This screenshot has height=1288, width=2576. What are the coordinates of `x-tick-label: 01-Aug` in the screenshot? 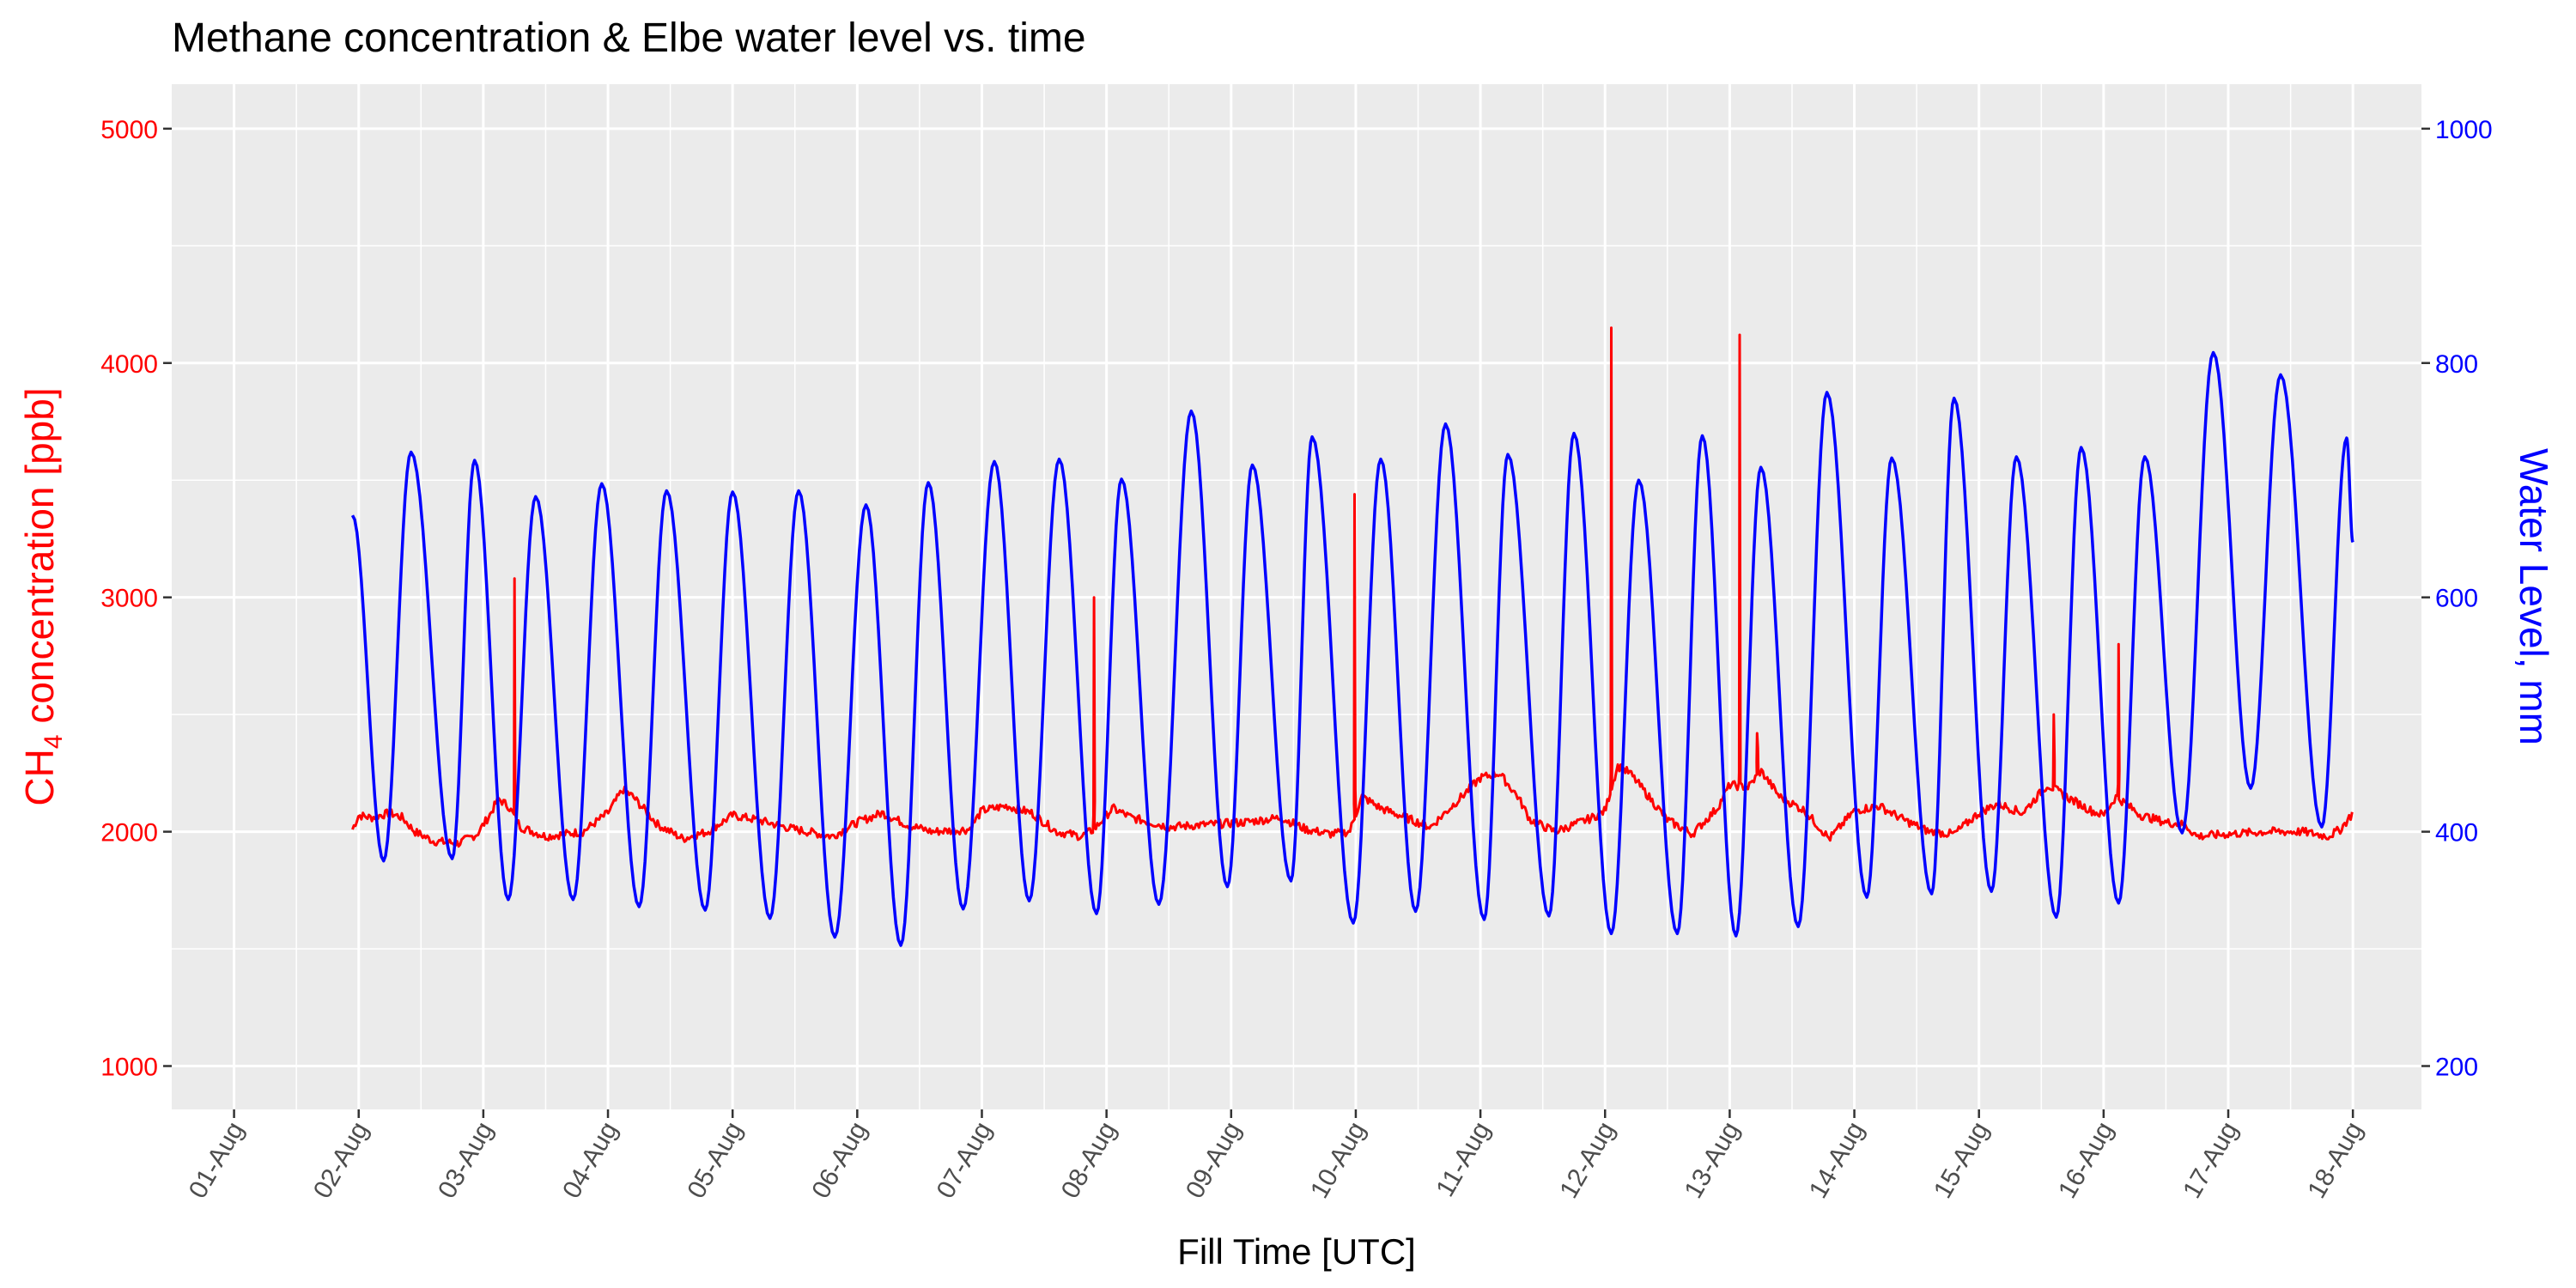 It's located at (217, 1160).